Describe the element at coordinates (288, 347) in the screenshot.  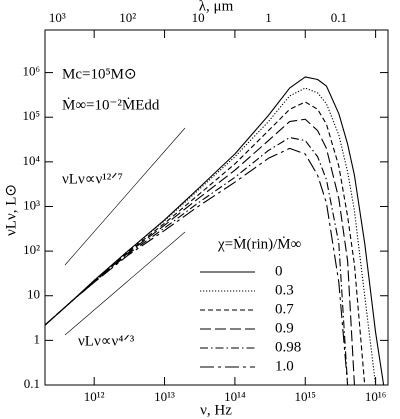
I see `legend-label: 0.98` at that location.